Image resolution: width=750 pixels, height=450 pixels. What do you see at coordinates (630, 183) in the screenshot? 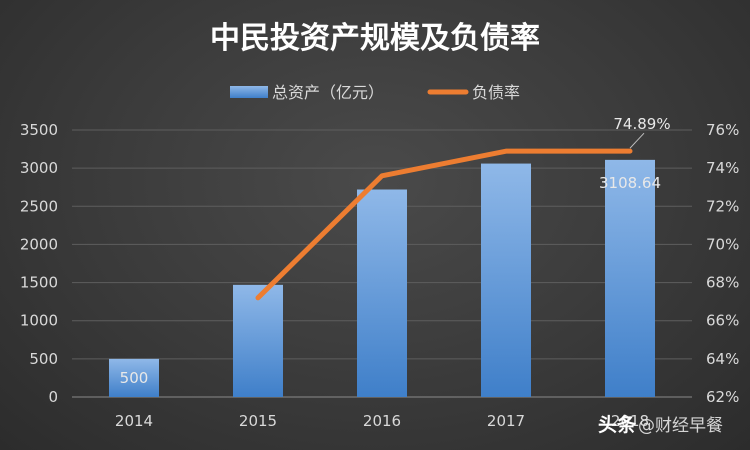
I see `bar-data-label: 3108.64` at bounding box center [630, 183].